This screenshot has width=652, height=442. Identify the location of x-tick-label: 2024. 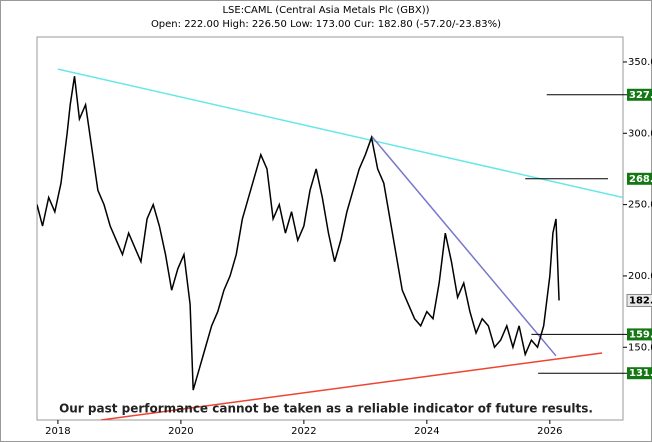
(426, 431).